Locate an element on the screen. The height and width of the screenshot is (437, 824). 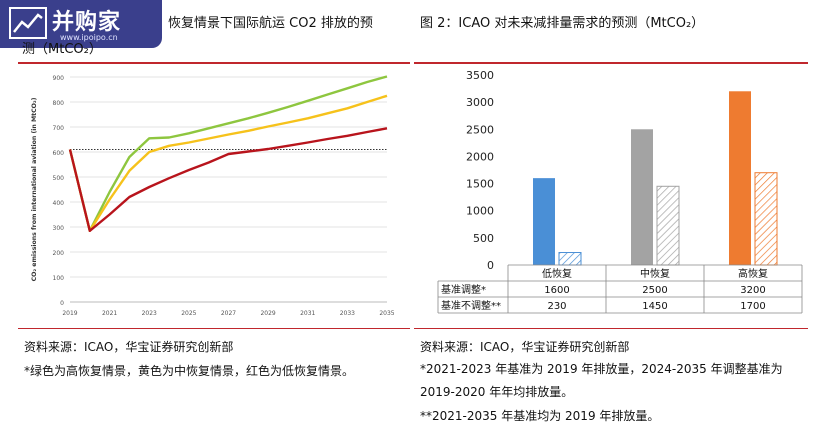
y-tick-label: 700 is located at coordinates (59, 128).